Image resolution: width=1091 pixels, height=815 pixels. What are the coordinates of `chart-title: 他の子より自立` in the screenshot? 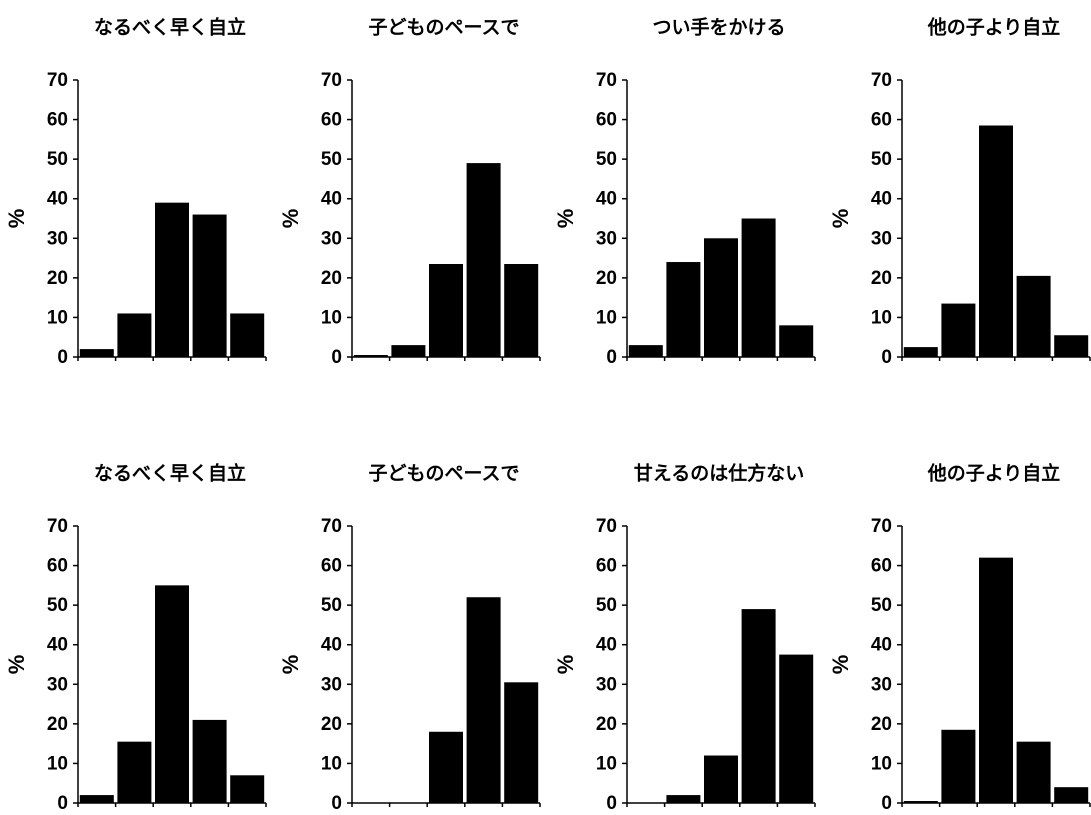 It's located at (994, 27).